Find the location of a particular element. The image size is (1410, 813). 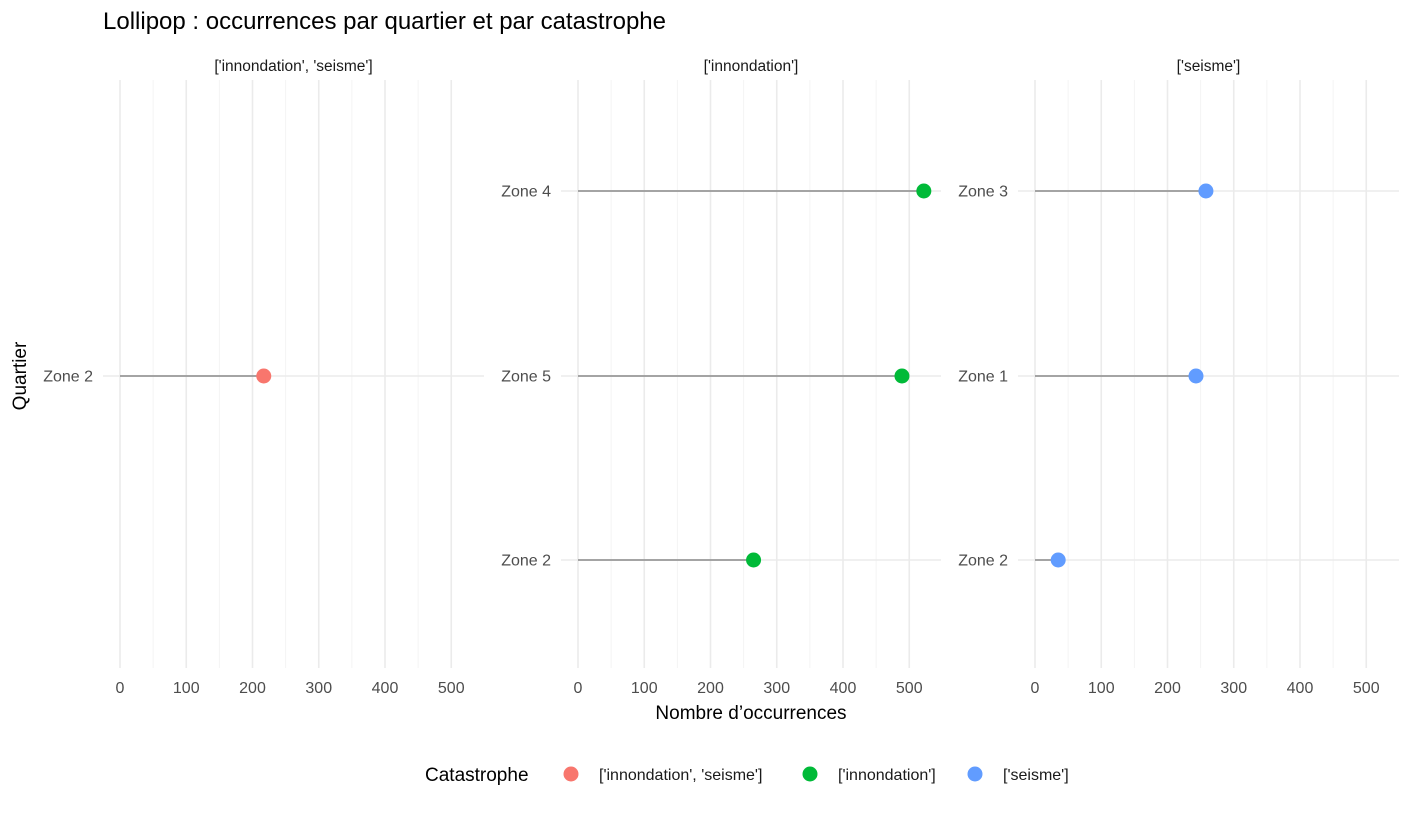

x-axis-title: Nombre d’occurrences is located at coordinates (750, 713).